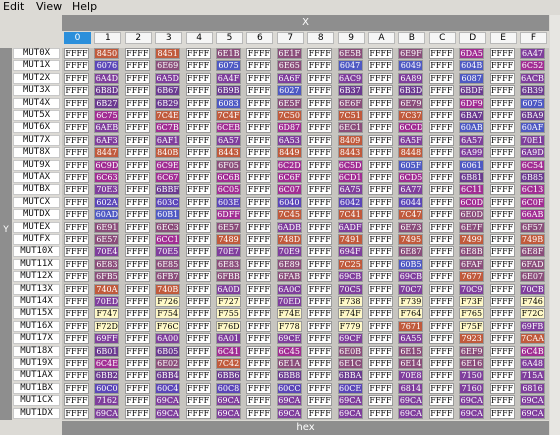 This screenshot has height=435, width=560. I want to click on grid-cell: 6E91, so click(107, 227).